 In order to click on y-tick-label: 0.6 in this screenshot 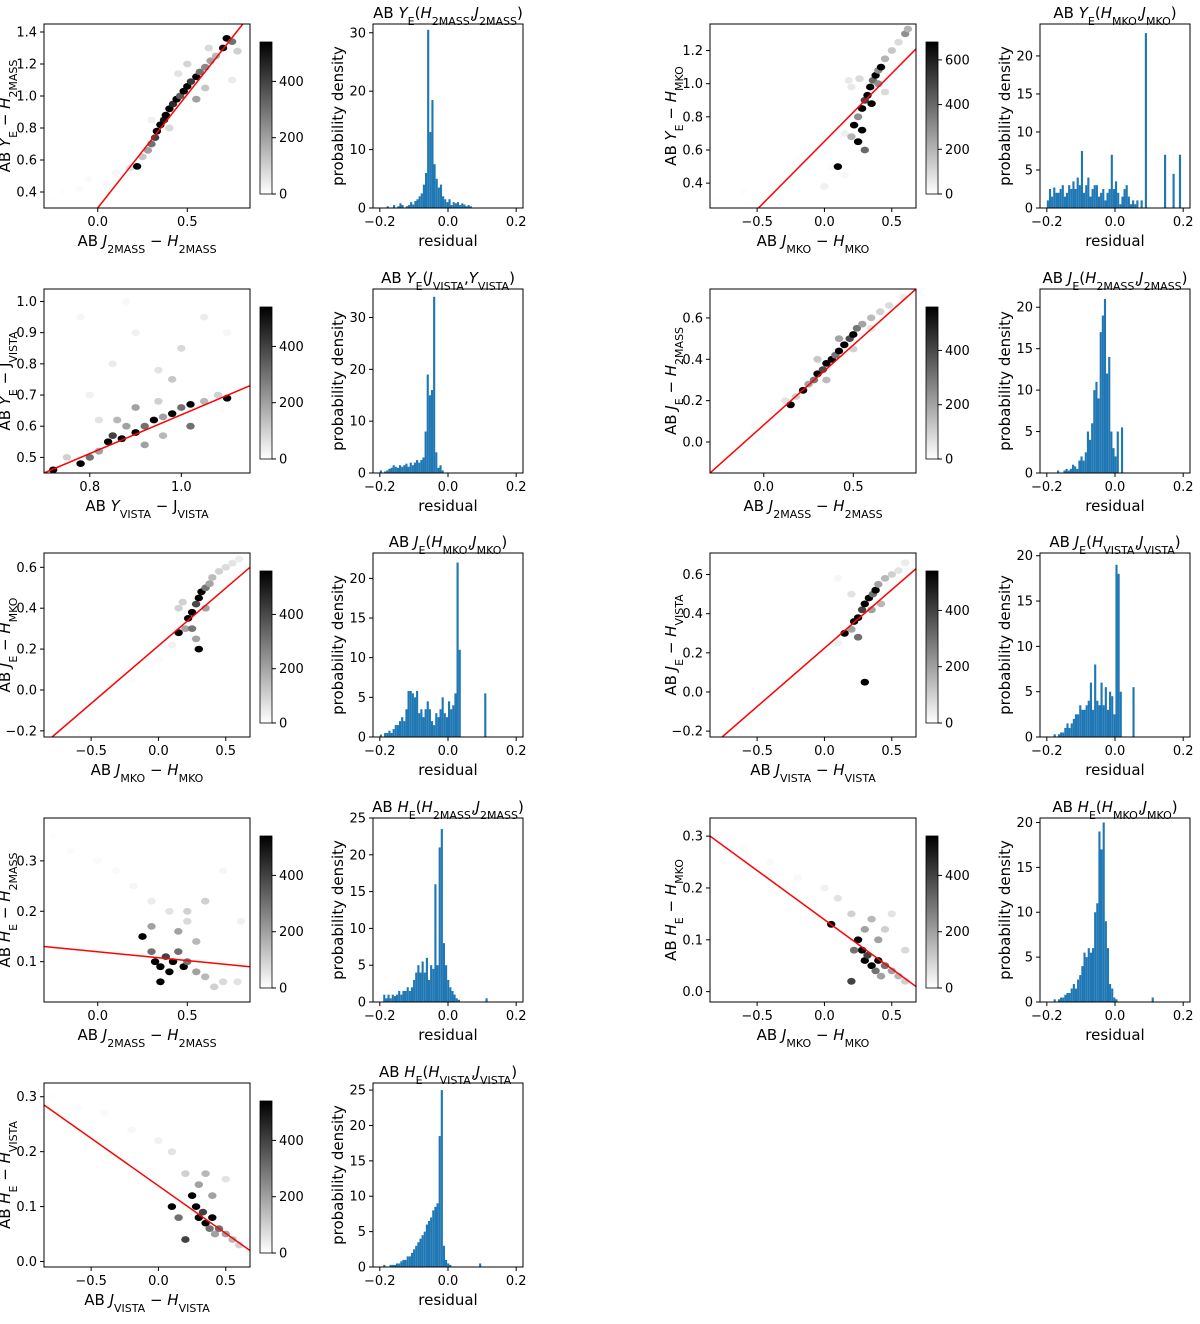, I will do `click(692, 150)`.